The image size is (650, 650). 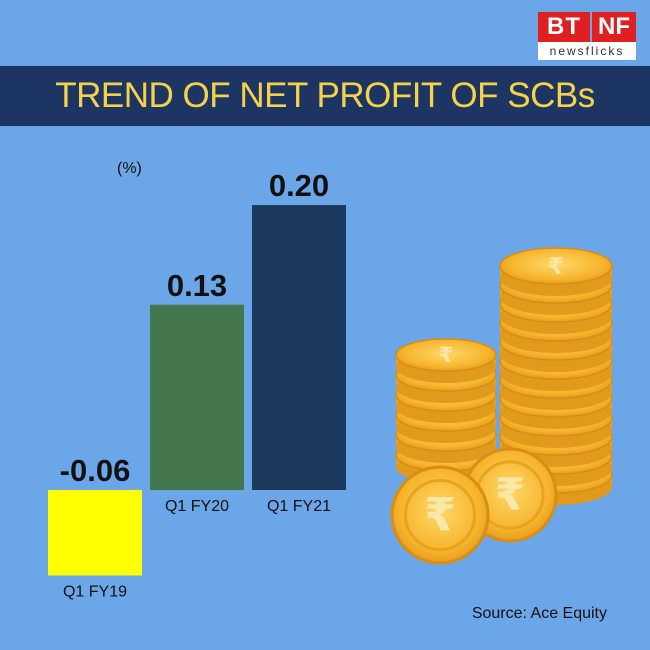 What do you see at coordinates (95, 533) in the screenshot?
I see `bar-q1-fy19` at bounding box center [95, 533].